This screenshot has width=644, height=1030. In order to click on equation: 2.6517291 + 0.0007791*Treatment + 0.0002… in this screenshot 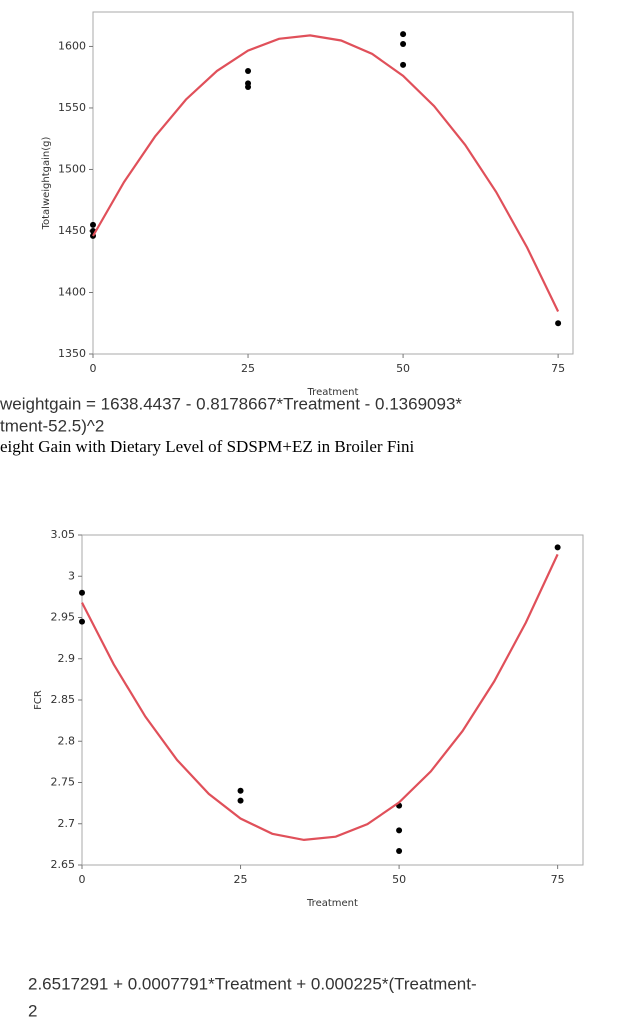, I will do `click(252, 983)`.